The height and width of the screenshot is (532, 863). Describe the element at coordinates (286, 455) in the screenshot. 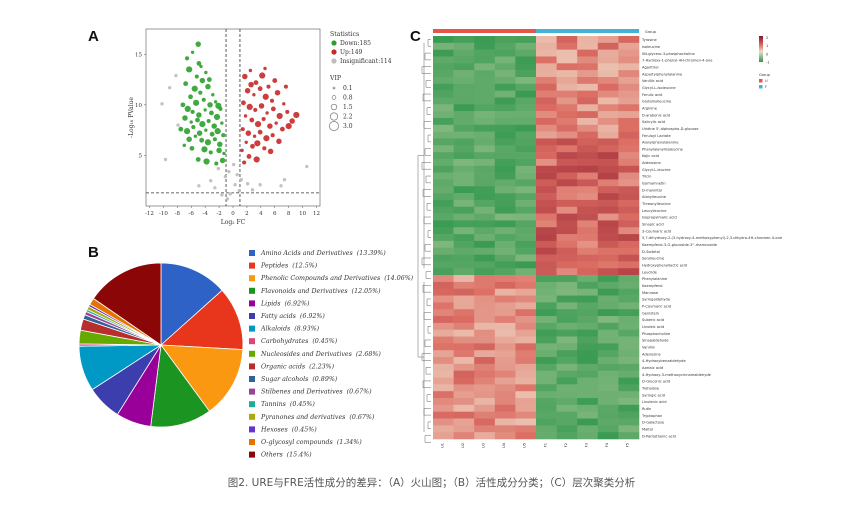

I see `pie-legend-item: Others (15.4%)` at that location.